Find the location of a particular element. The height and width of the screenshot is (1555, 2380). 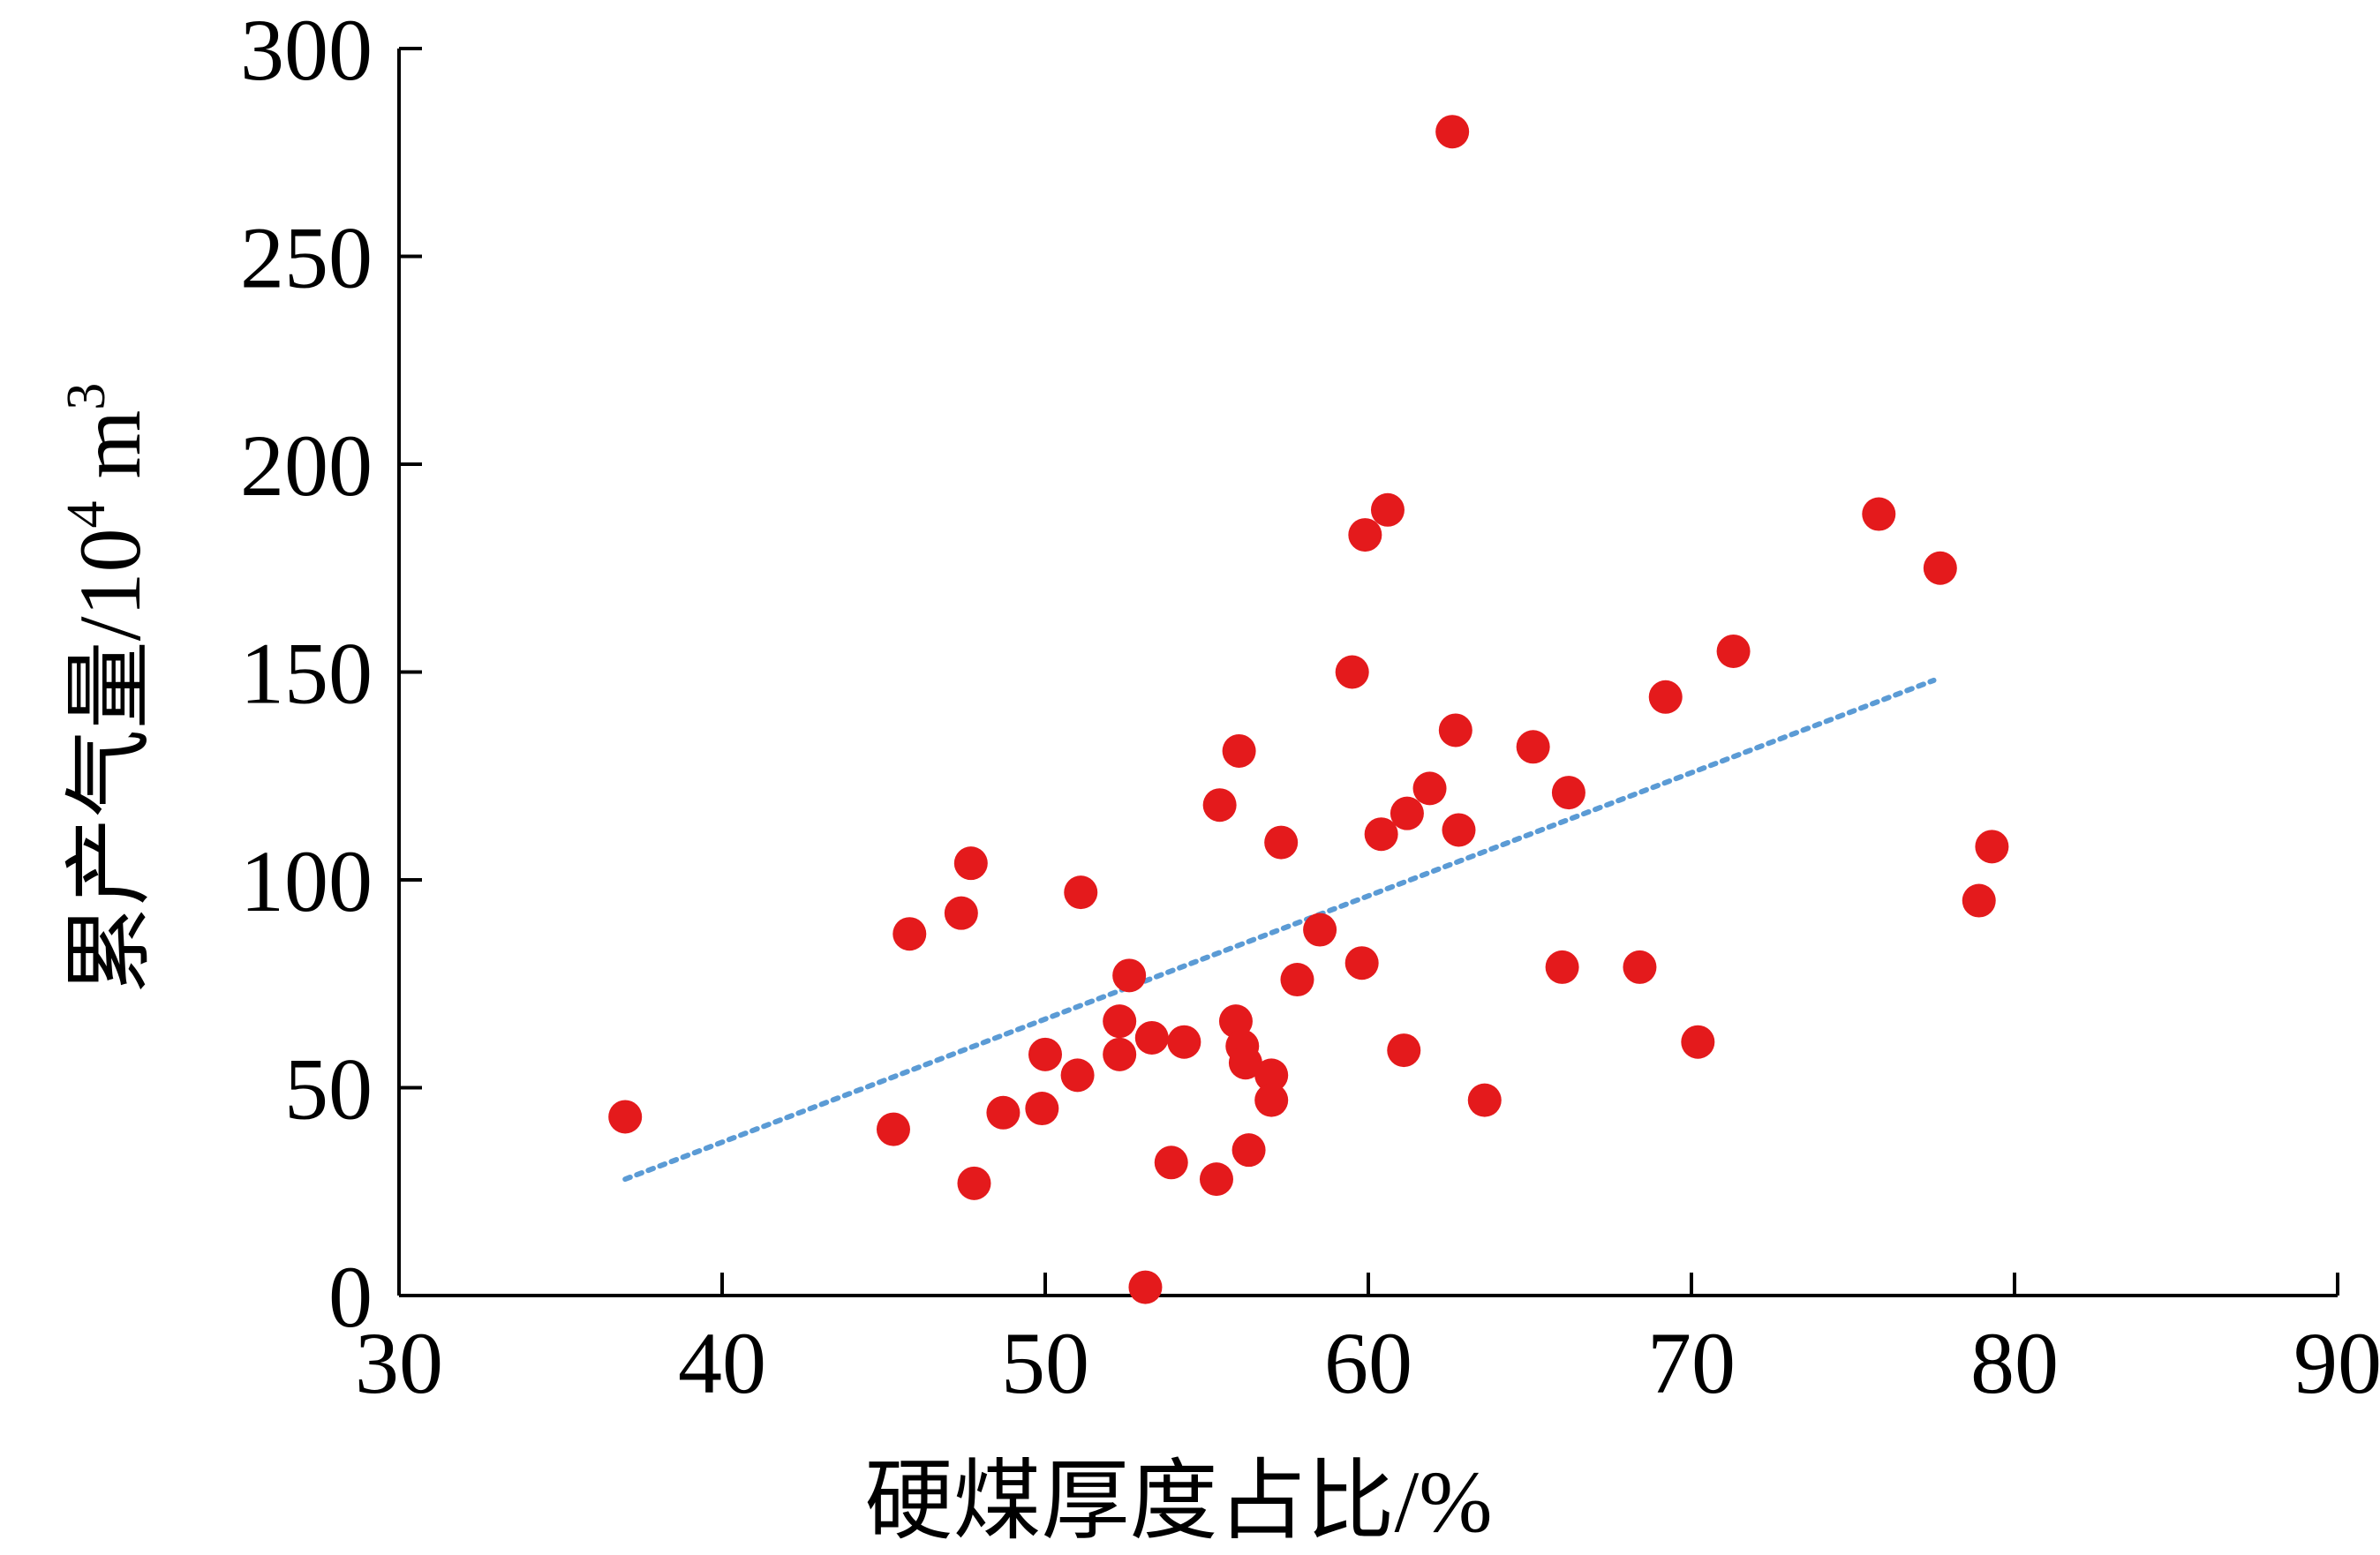

y-axis-title-unit: m is located at coordinates (110, 455).